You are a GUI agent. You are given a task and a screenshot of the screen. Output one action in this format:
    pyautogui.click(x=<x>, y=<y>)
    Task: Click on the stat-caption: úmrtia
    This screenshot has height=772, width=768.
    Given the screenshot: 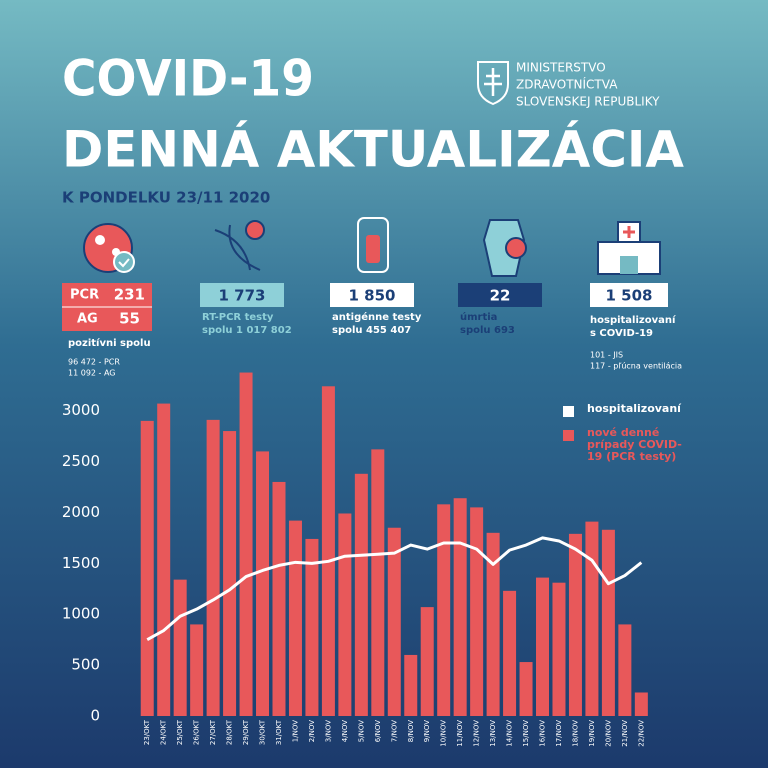 What is the action you would take?
    pyautogui.click(x=478, y=317)
    